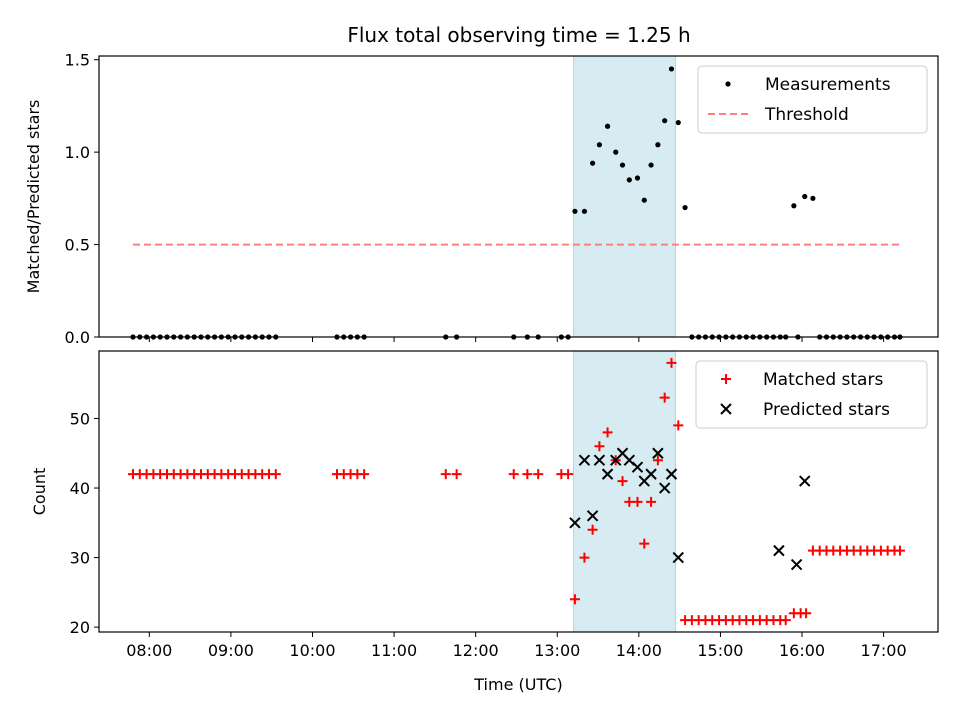  Describe the element at coordinates (518, 35) in the screenshot. I see `chart-title: Flux total observing time = 1.25 h` at that location.